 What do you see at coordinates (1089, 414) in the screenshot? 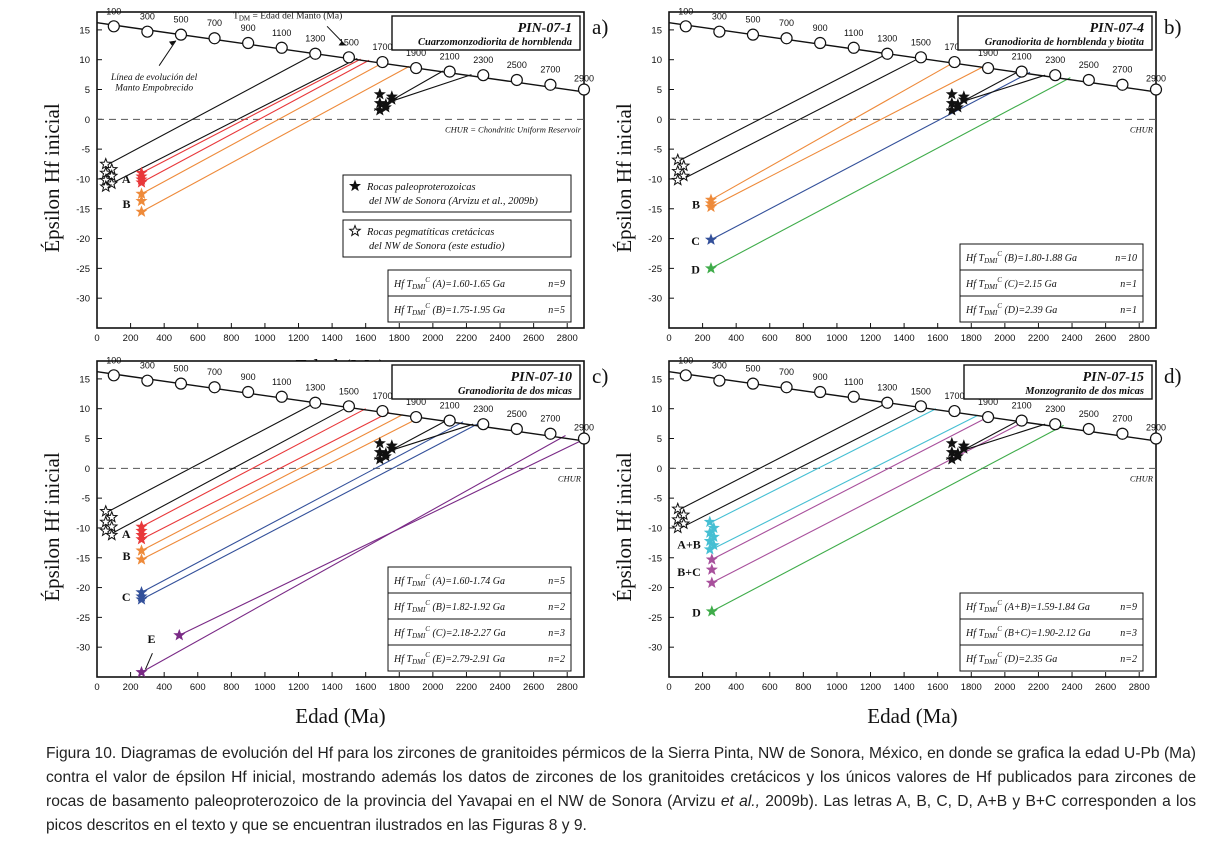
I see `mantle-age-label: 2500` at bounding box center [1089, 414].